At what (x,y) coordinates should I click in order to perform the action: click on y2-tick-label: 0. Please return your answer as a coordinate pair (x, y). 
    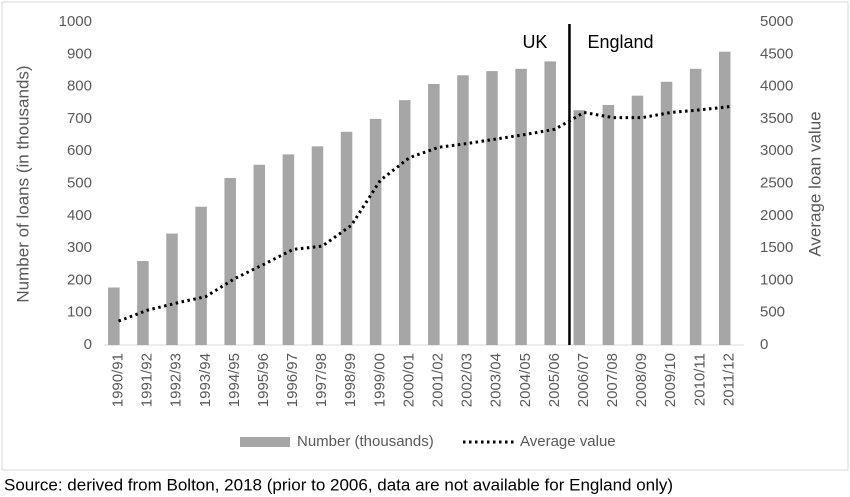
    Looking at the image, I should click on (764, 344).